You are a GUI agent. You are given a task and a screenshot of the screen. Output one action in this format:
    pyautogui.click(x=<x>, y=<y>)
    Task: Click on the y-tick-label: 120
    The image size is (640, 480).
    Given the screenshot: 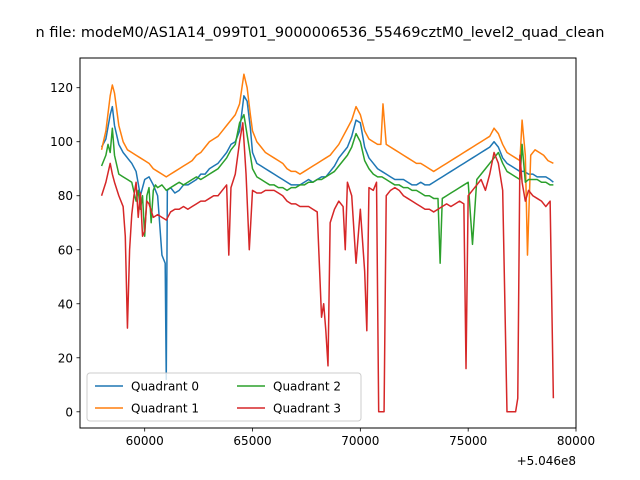 What is the action you would take?
    pyautogui.click(x=61, y=88)
    